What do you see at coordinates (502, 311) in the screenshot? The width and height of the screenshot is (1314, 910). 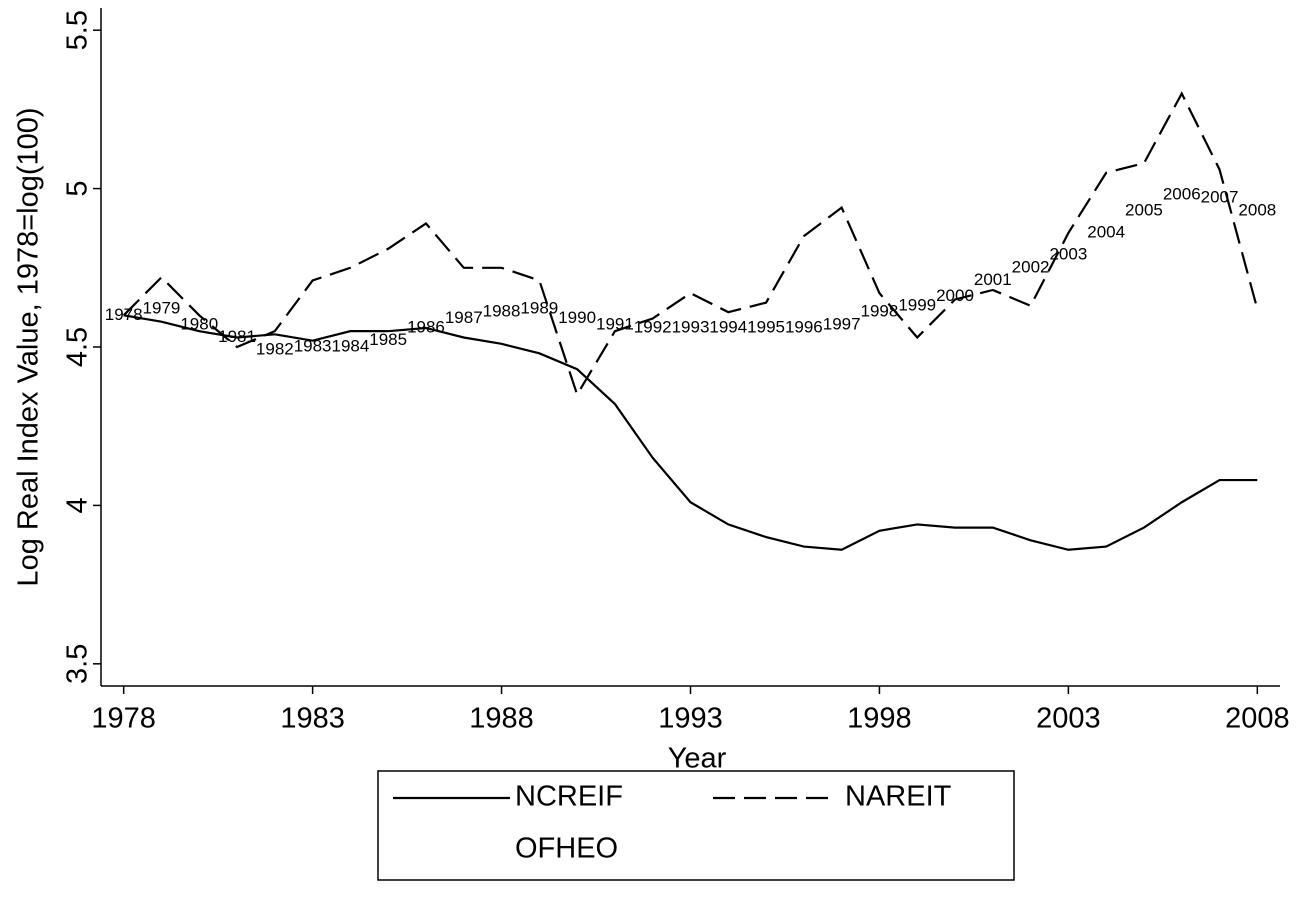 I see `point-label: 1988` at bounding box center [502, 311].